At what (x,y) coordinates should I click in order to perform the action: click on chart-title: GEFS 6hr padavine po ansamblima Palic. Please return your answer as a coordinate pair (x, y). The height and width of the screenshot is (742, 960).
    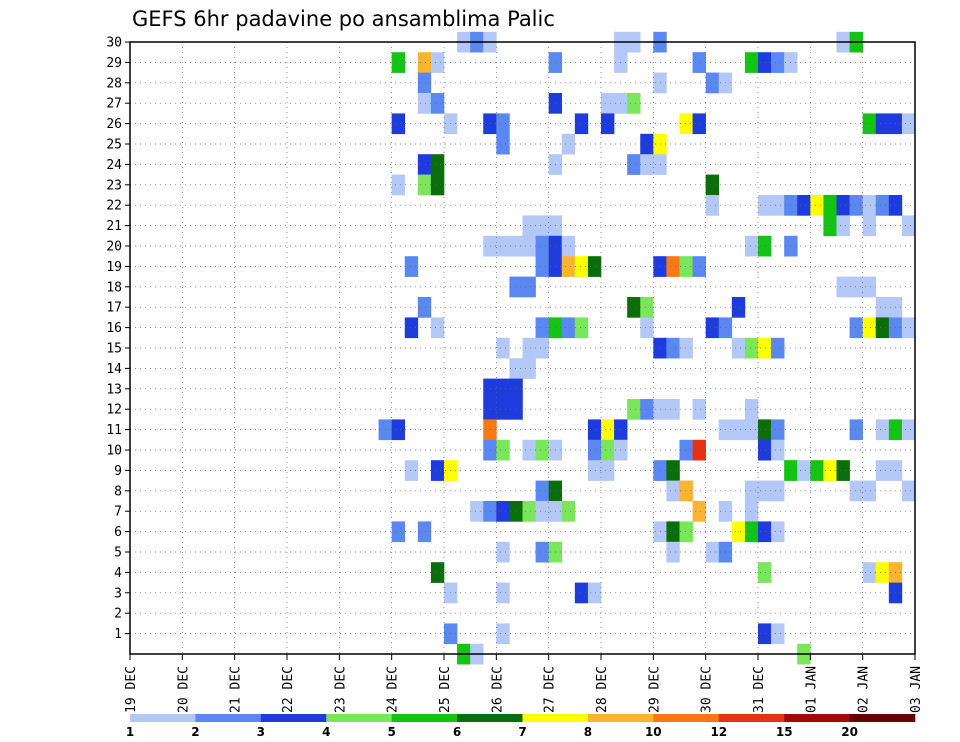
    Looking at the image, I should click on (343, 19).